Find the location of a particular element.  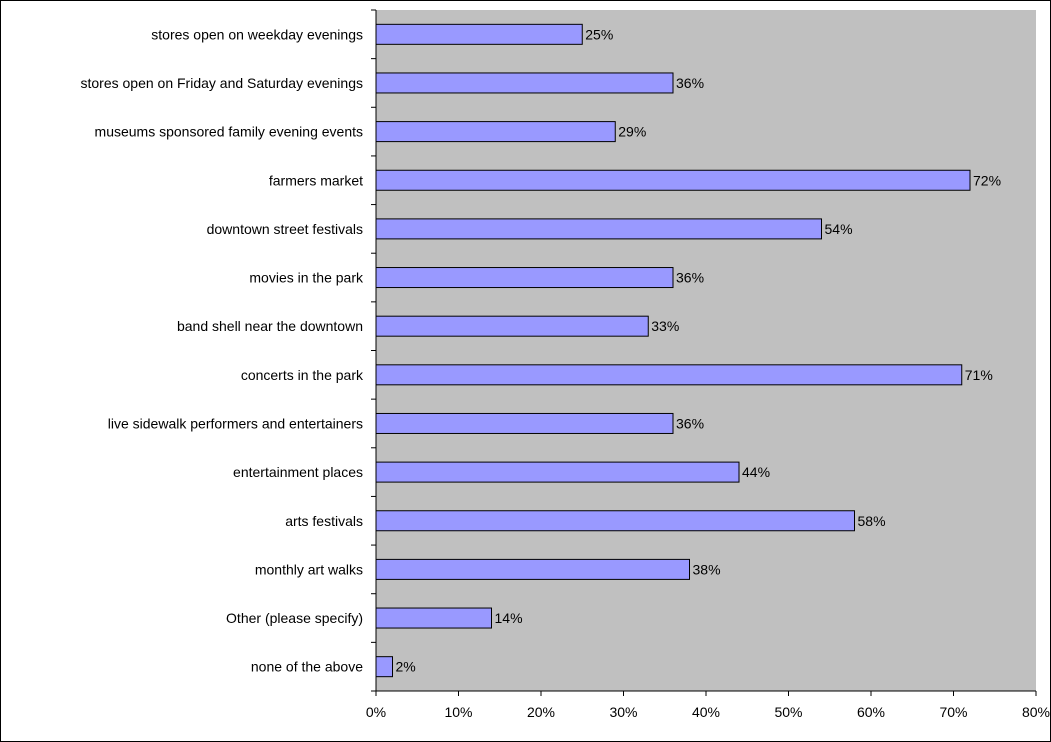

x-tick-label: 10% is located at coordinates (458, 712).